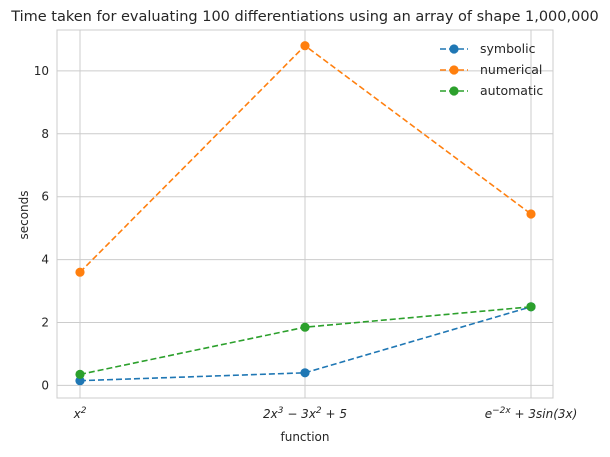  I want to click on x-axis-label: function, so click(304, 437).